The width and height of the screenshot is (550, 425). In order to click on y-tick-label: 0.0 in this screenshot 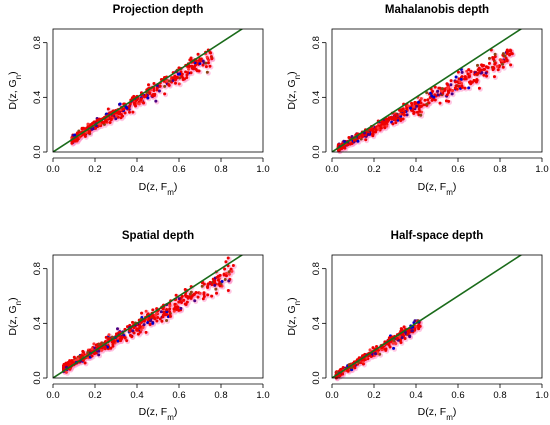, I will do `click(316, 377)`.